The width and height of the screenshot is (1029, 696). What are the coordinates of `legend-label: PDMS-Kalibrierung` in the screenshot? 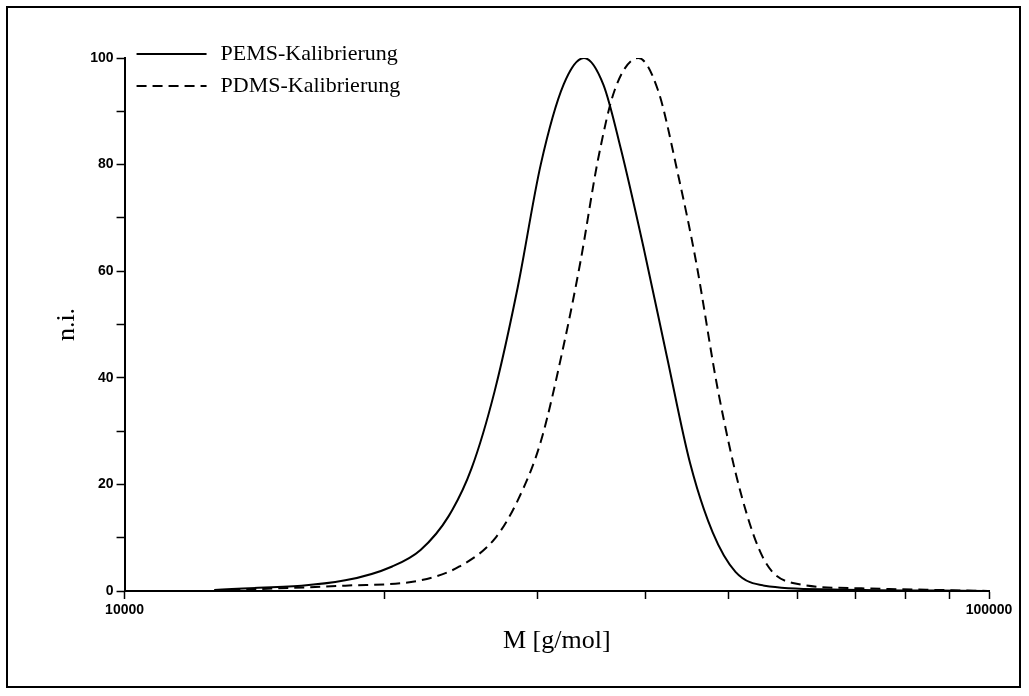 It's located at (310, 84).